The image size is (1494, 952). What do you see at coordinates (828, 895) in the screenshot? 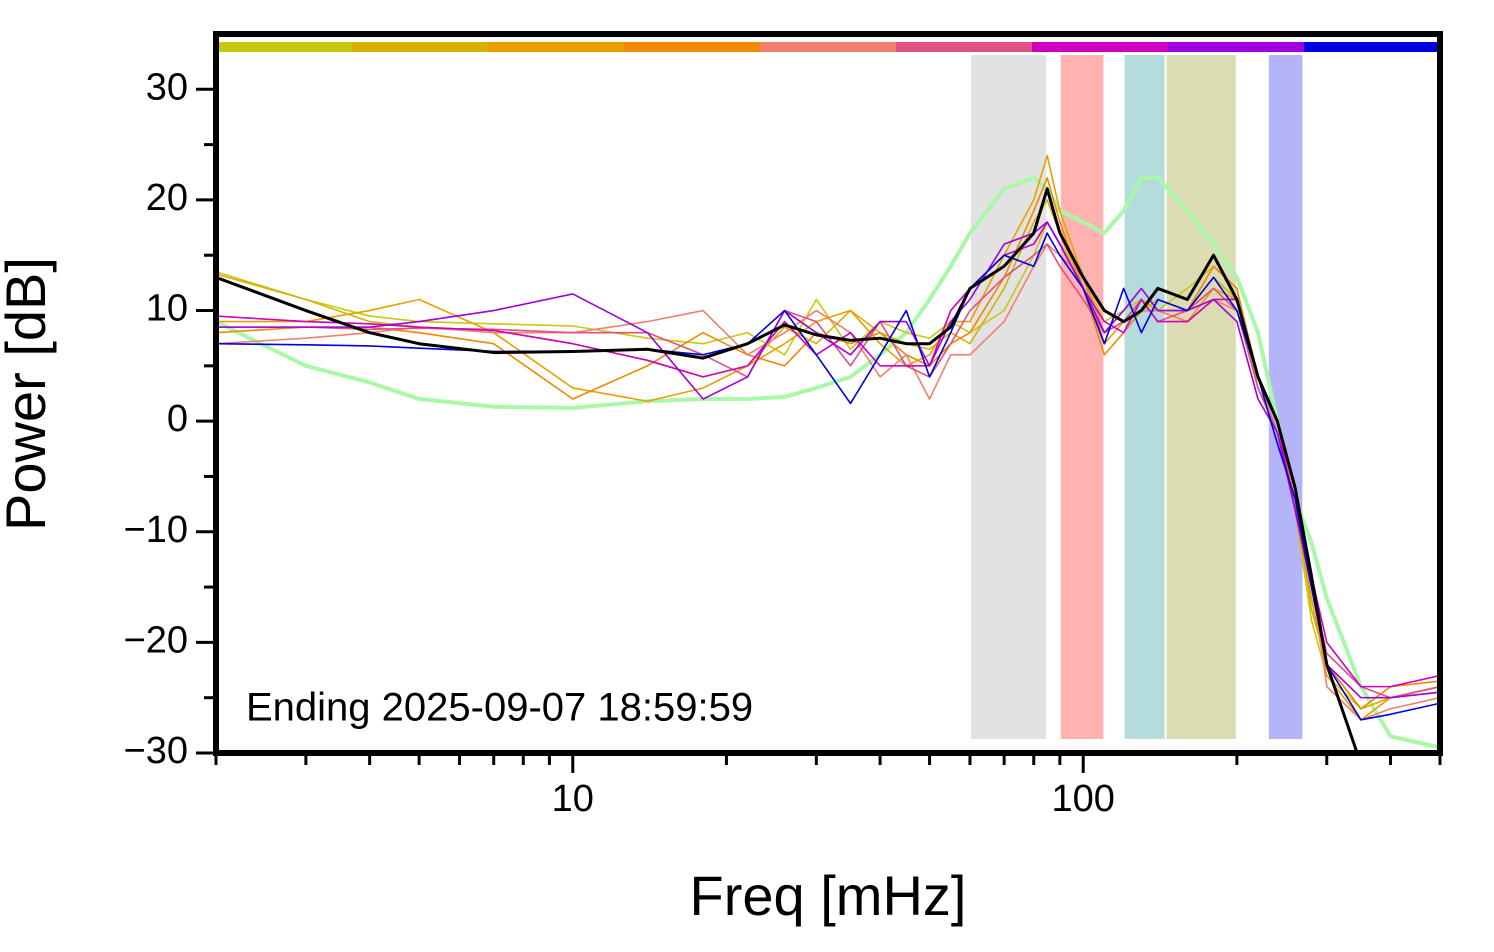
I see `x-axis-label: Freq [mHz]` at bounding box center [828, 895].